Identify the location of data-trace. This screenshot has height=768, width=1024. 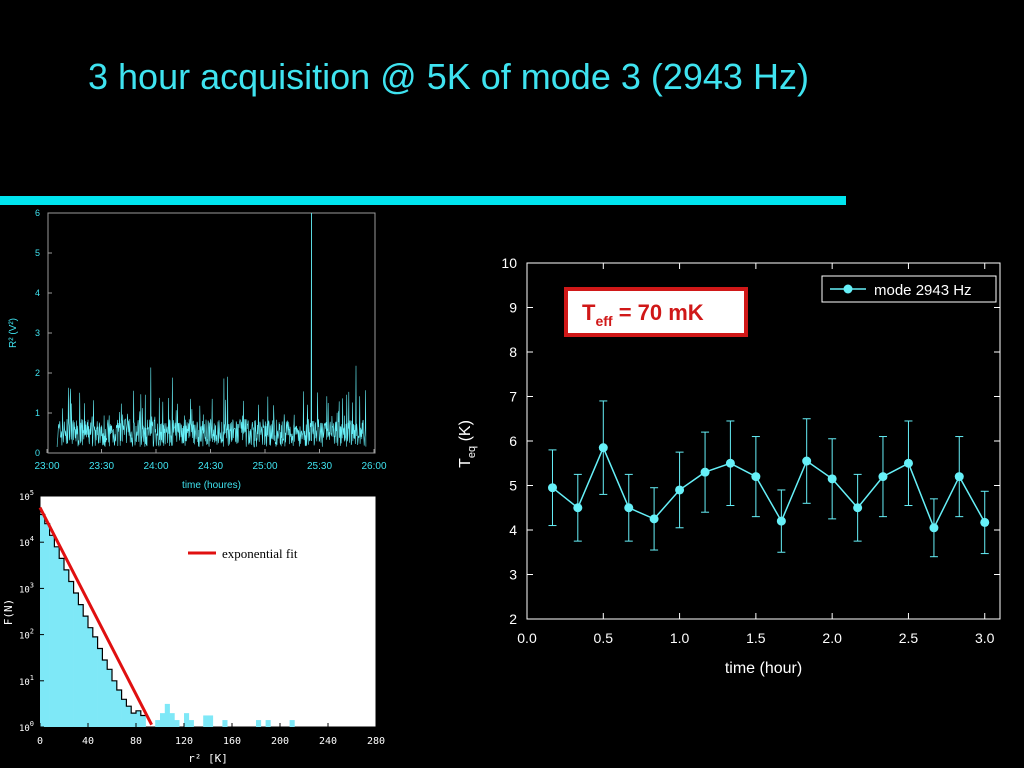
(211, 330).